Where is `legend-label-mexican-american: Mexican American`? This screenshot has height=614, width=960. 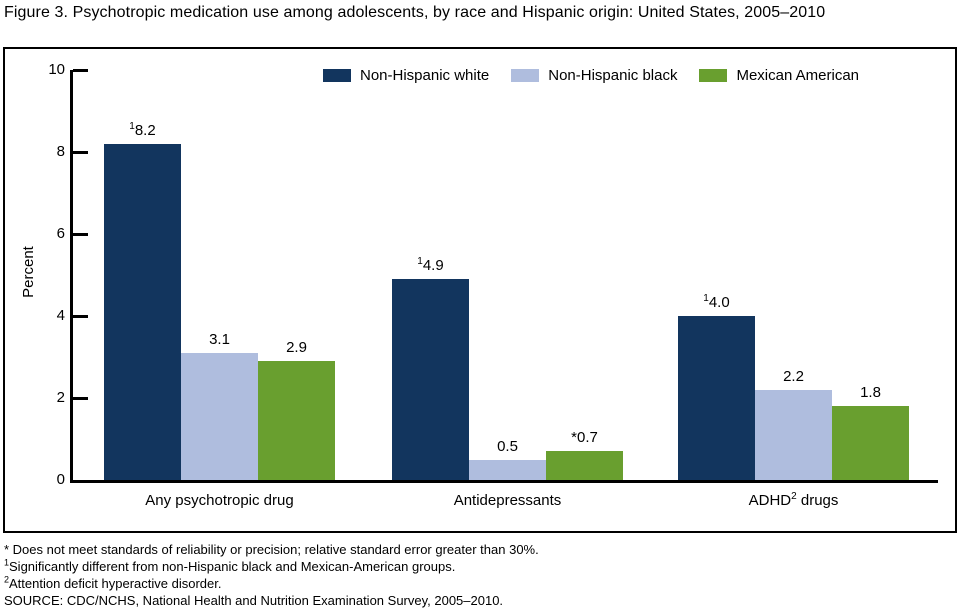 legend-label-mexican-american: Mexican American is located at coordinates (798, 75).